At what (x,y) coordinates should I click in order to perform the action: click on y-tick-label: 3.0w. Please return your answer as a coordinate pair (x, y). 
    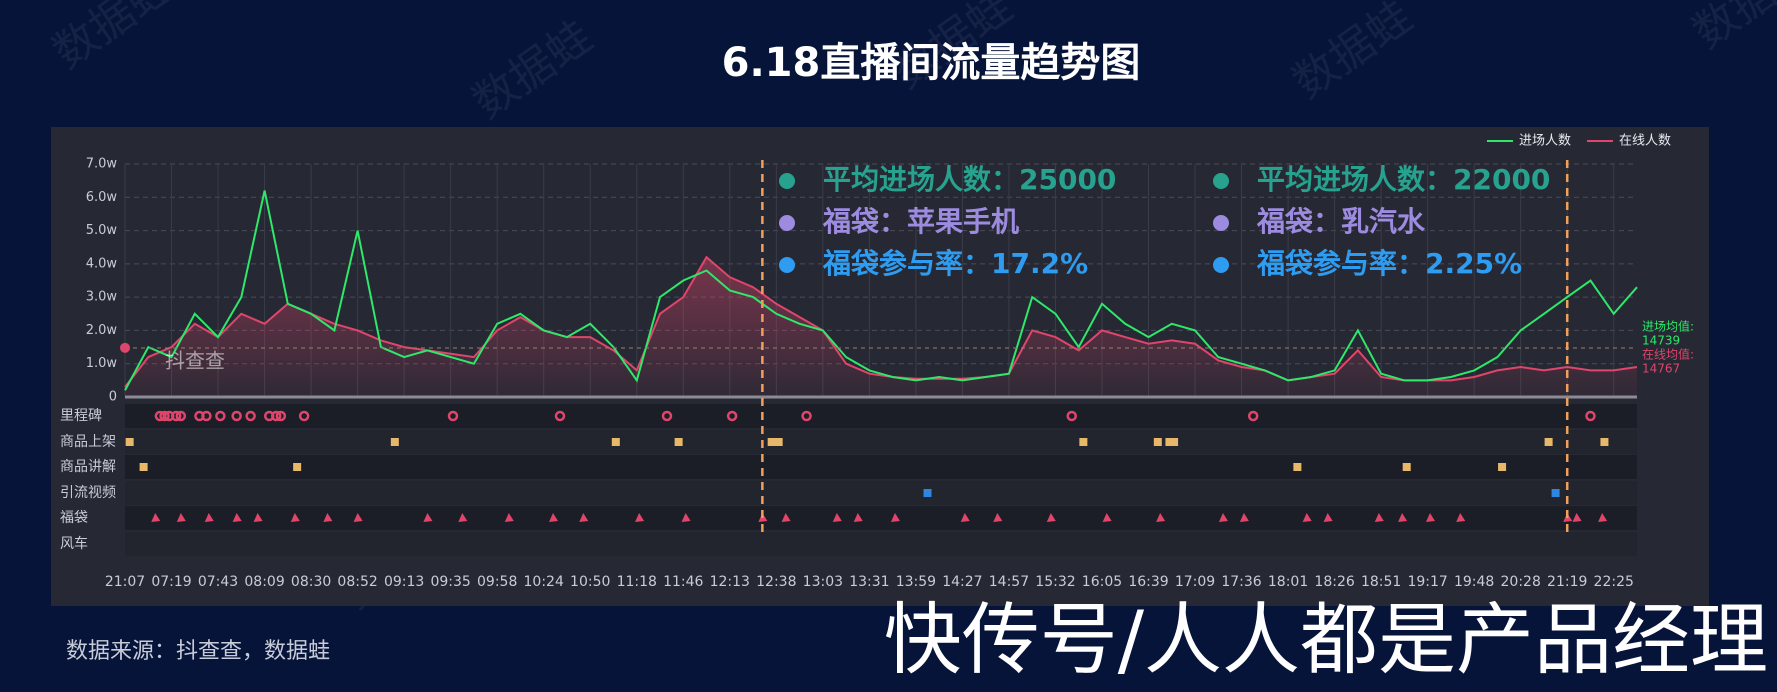
    Looking at the image, I should click on (102, 297).